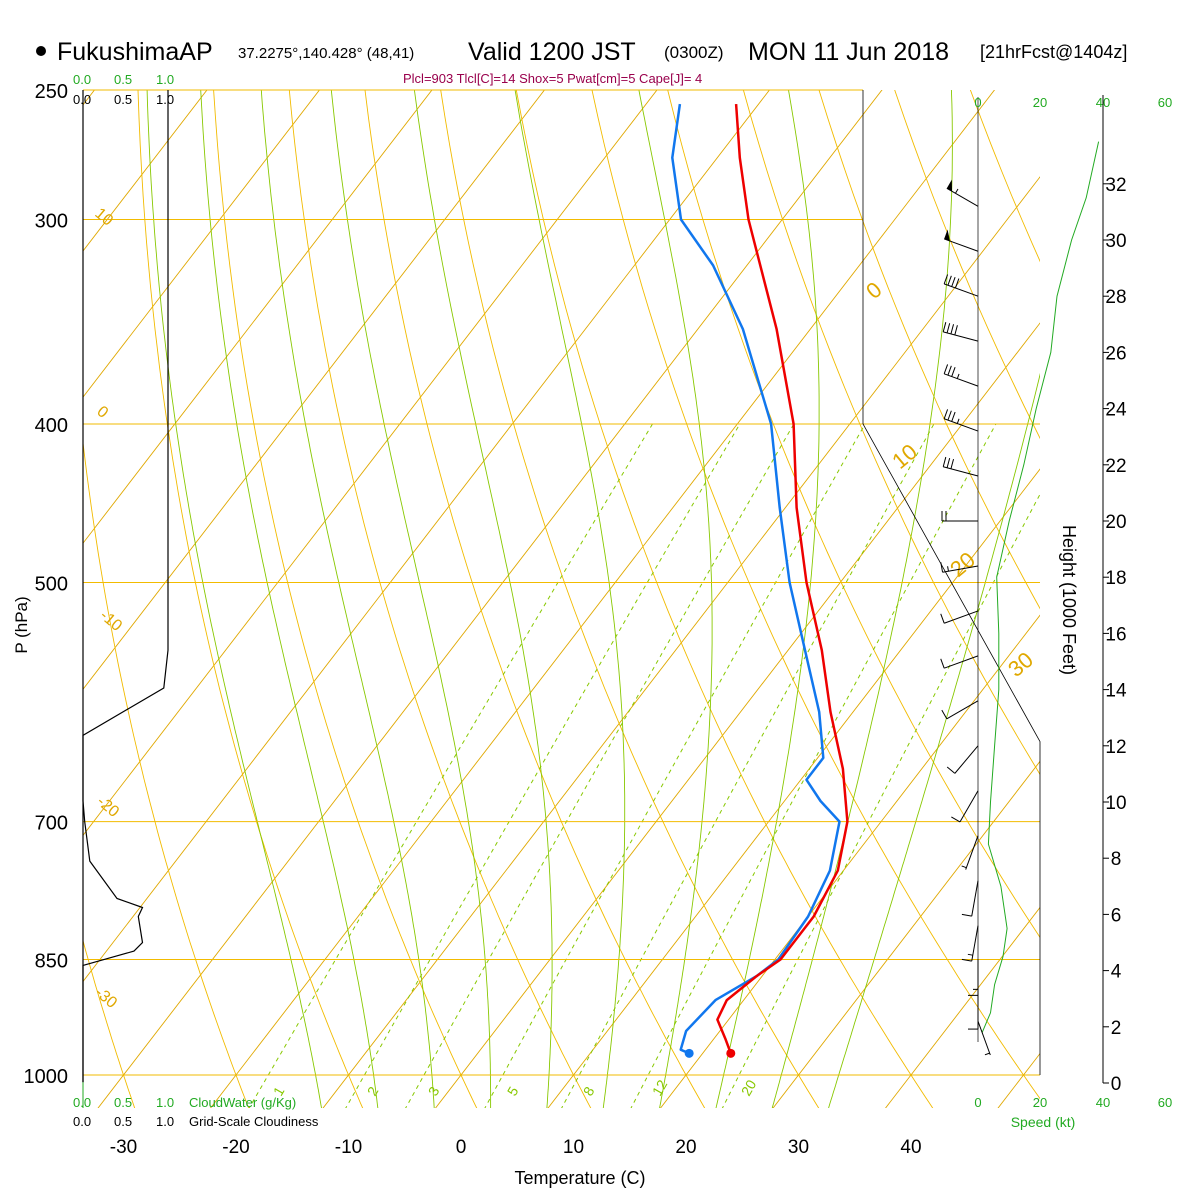 Image resolution: width=1200 pixels, height=1200 pixels. What do you see at coordinates (848, 52) in the screenshot?
I see `valid-date: MON 11 Jun 2018` at bounding box center [848, 52].